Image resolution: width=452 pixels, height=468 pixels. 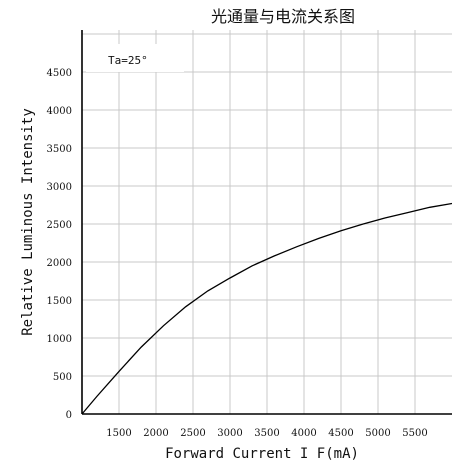 What do you see at coordinates (192, 433) in the screenshot?
I see `x-tick-label-2500: 2500` at bounding box center [192, 433].